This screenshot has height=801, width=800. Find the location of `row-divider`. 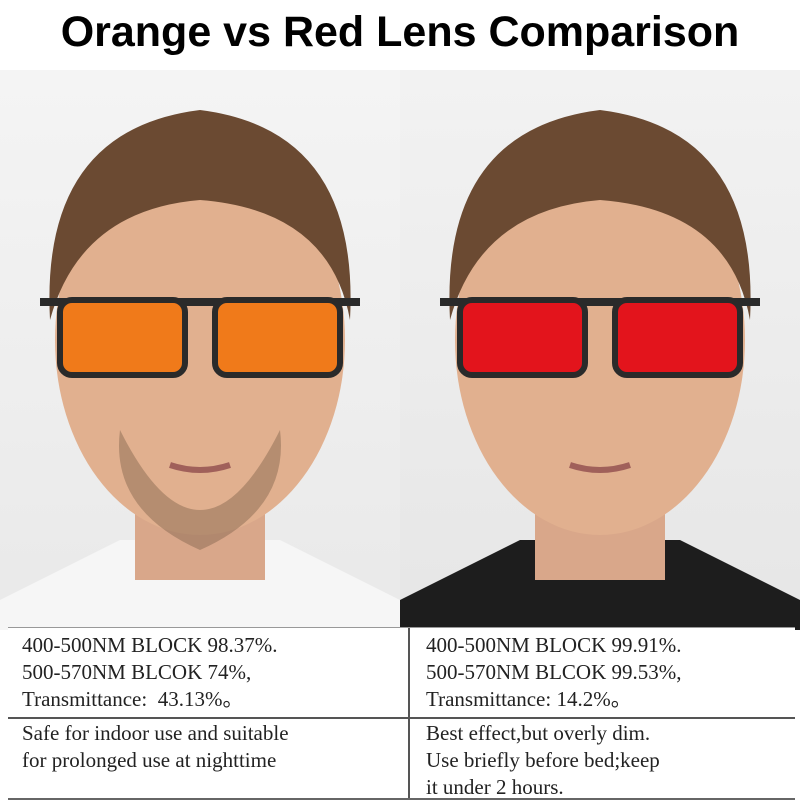

row-divider is located at coordinates (401, 718).